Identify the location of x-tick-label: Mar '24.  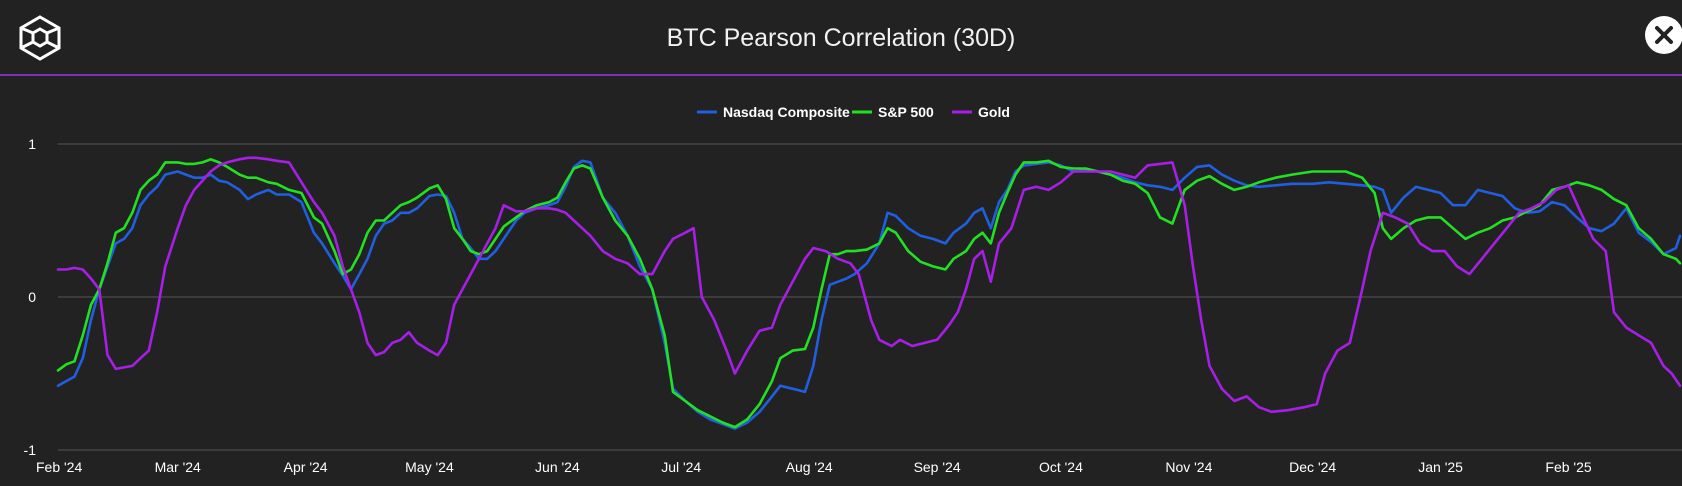
(178, 467).